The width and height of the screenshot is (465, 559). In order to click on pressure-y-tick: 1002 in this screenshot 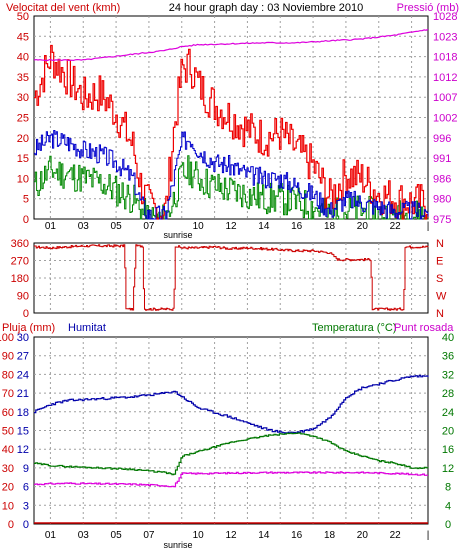, I will do `click(445, 119)`.